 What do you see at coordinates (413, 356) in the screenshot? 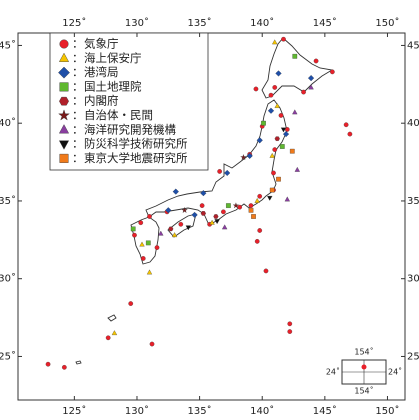
I see `y-tick-label: 25˚` at bounding box center [413, 356].